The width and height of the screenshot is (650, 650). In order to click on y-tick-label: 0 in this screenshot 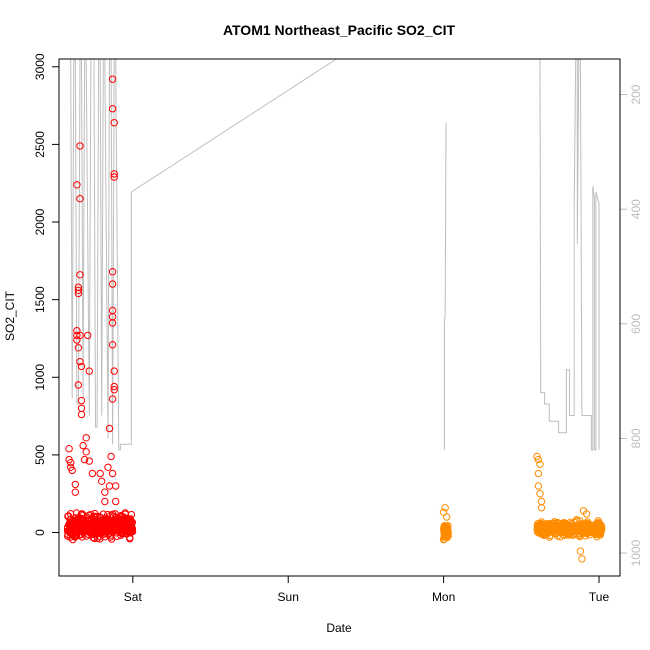, I will do `click(40, 532)`.